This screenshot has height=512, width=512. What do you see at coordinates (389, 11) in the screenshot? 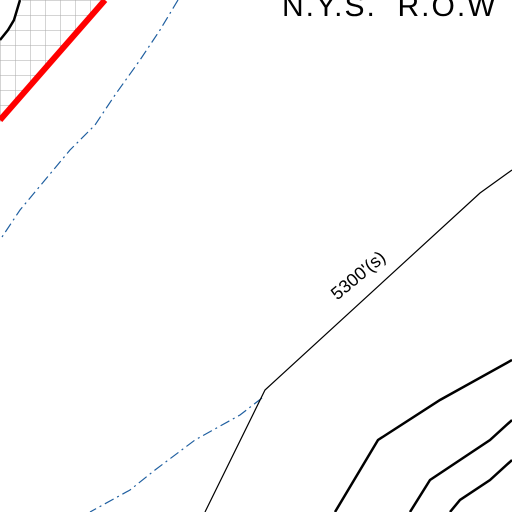
I see `row-label: N.Y.S. R.O.W` at bounding box center [389, 11].